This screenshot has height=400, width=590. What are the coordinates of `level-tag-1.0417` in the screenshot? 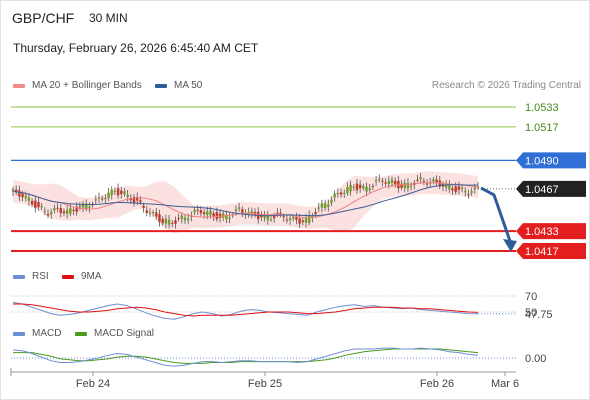 It's located at (551, 251).